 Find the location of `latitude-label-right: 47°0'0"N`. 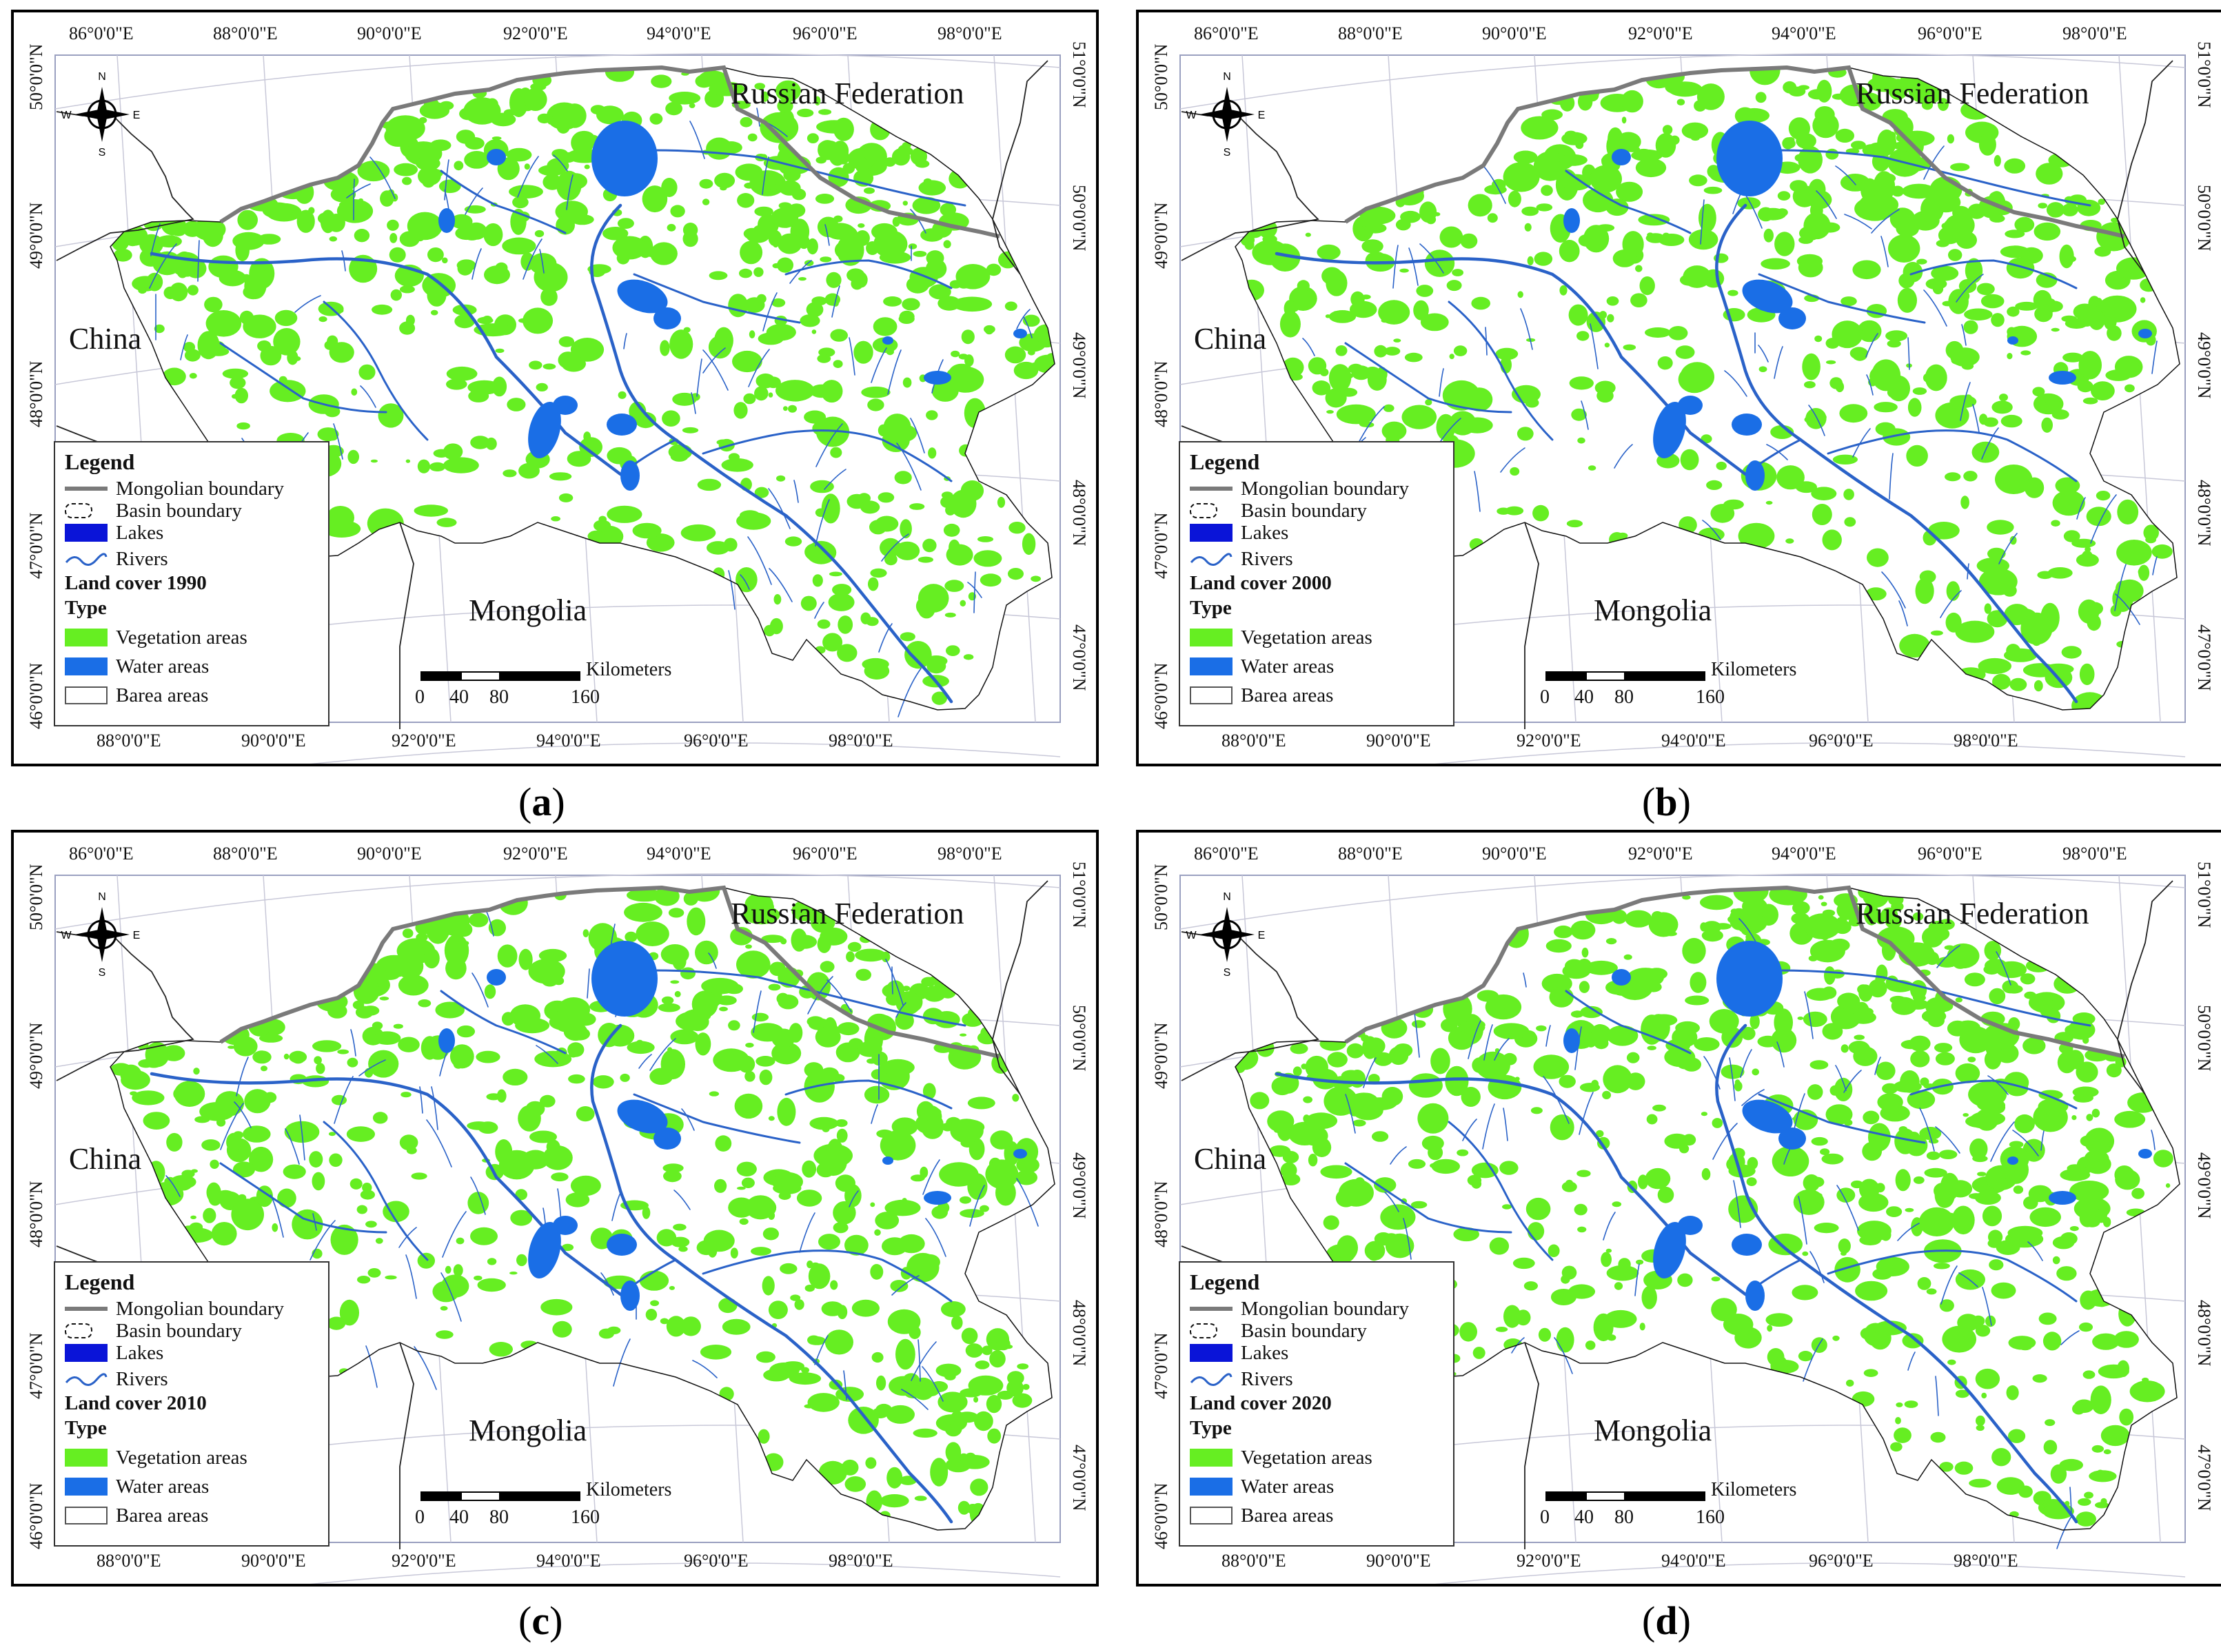

latitude-label-right: 47°0'0"N is located at coordinates (1079, 1478).